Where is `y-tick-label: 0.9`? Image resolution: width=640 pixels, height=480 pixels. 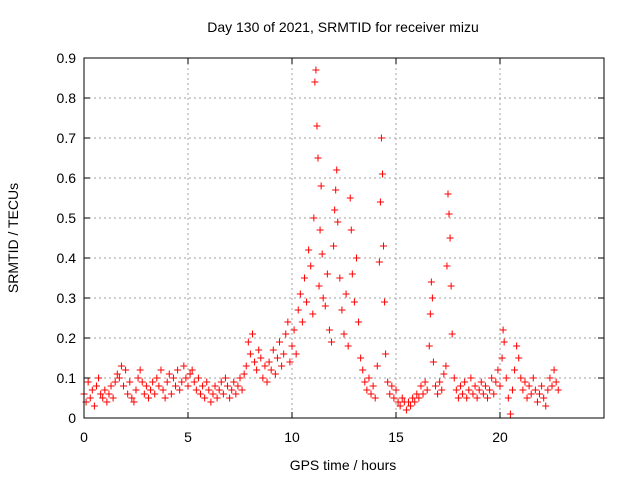
y-tick-label: 0.9 is located at coordinates (67, 58).